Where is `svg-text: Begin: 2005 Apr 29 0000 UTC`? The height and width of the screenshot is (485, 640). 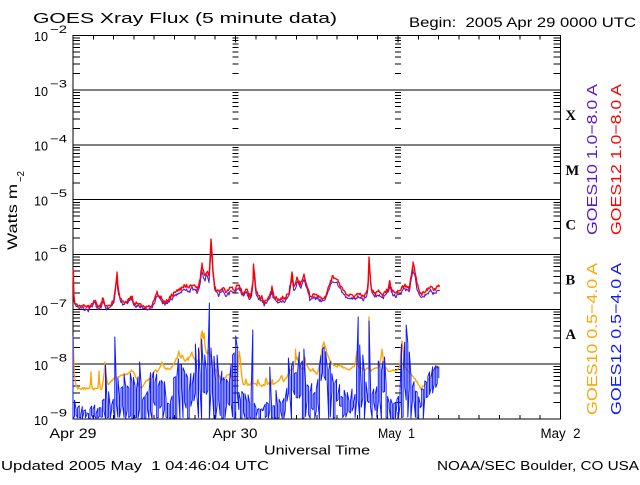
svg-text: Begin: 2005 Apr 29 0000 UTC is located at coordinates (522, 22).